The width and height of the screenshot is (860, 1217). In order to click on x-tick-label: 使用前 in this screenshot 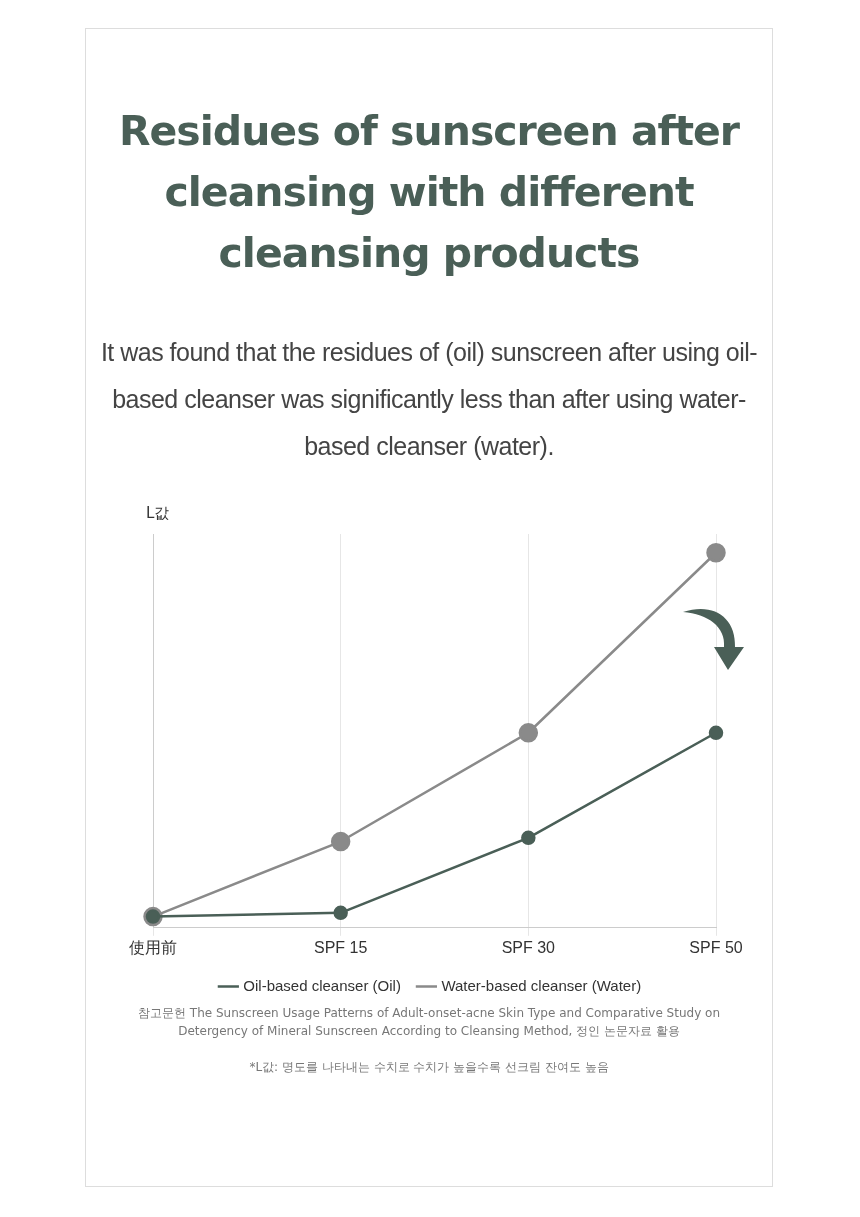, I will do `click(153, 947)`.